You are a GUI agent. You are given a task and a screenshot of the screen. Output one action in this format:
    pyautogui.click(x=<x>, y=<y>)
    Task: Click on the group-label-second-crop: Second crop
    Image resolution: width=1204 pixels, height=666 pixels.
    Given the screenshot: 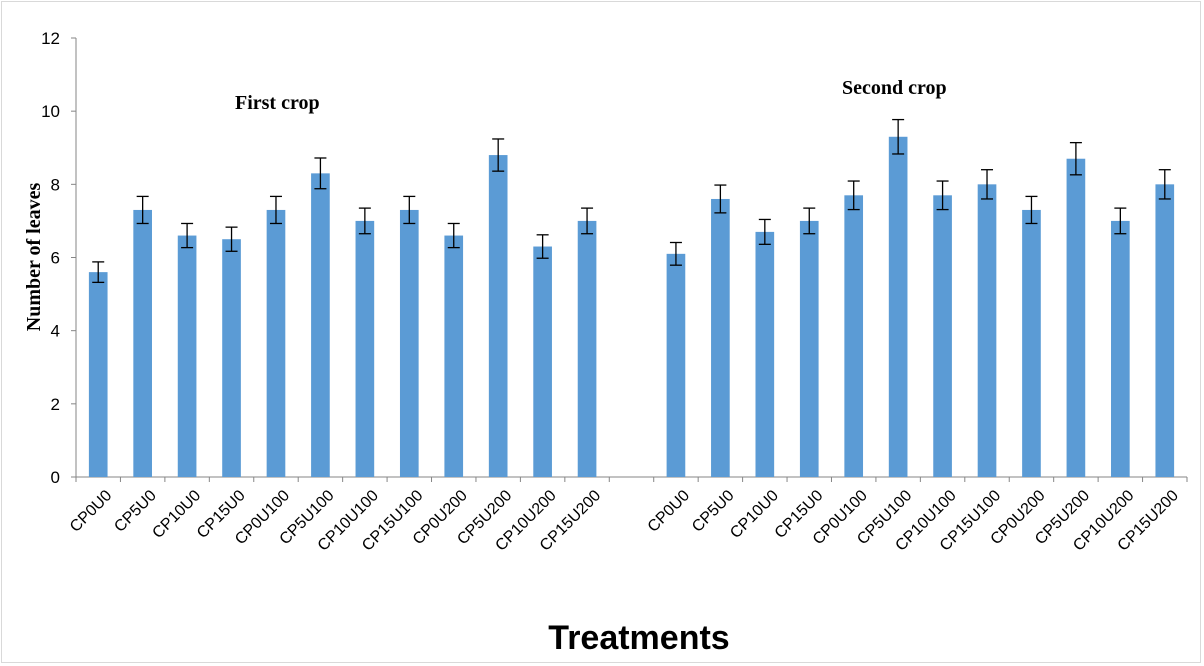 What is the action you would take?
    pyautogui.click(x=894, y=88)
    